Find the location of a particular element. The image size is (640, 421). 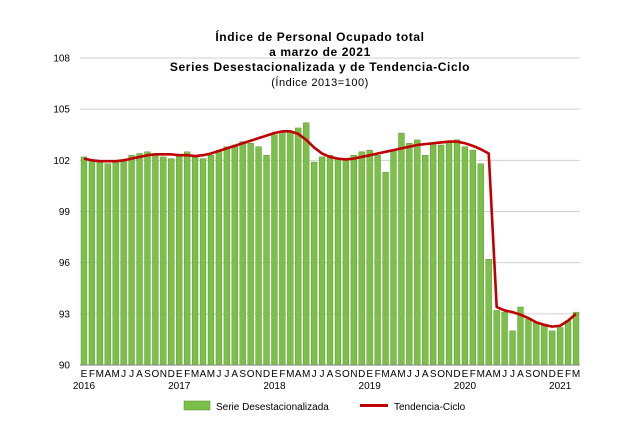

x-axis-year-labels: 2016 2017 2018 2019 2020 2021 is located at coordinates (322, 386).